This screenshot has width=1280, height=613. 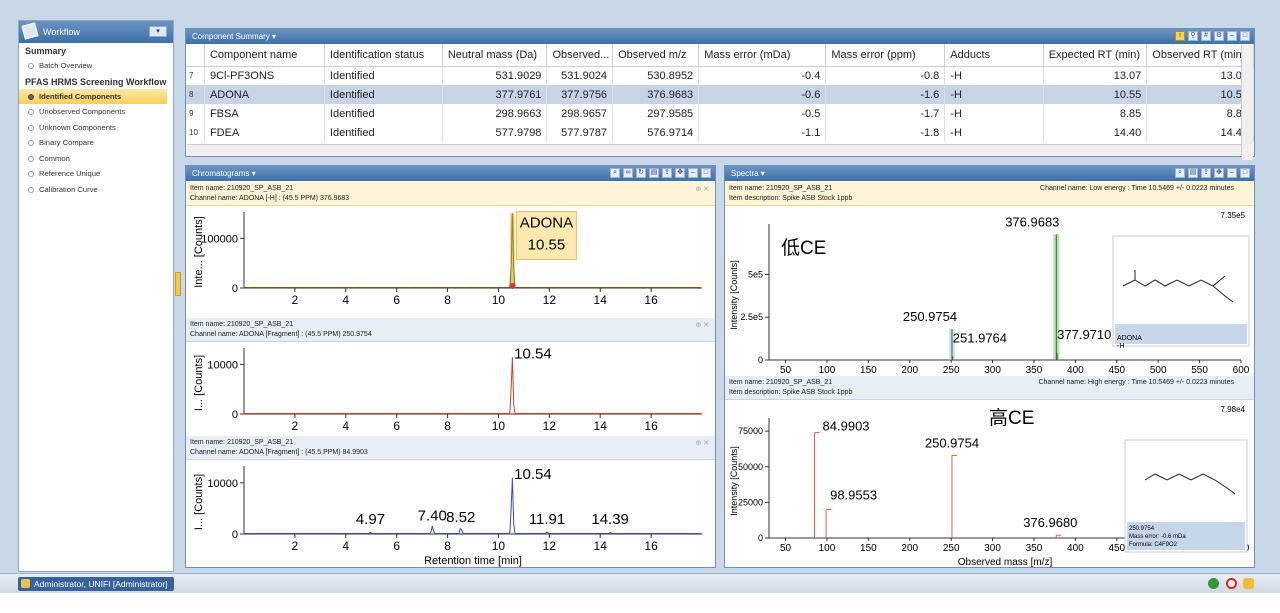 I want to click on status-bar: Administrator, UNIFI [Administrator], so click(x=640, y=583).